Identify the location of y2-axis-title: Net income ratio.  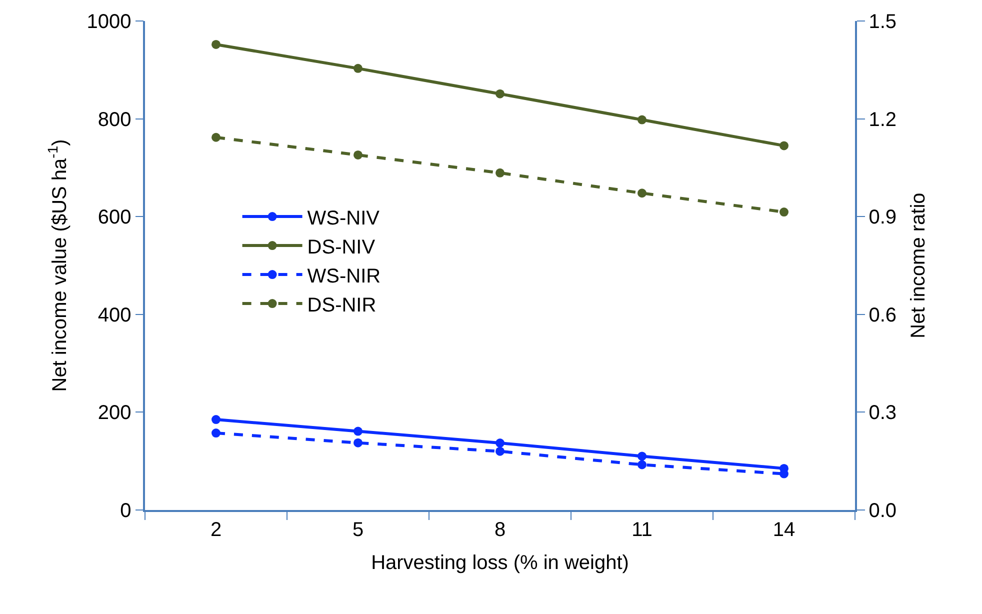
(919, 265).